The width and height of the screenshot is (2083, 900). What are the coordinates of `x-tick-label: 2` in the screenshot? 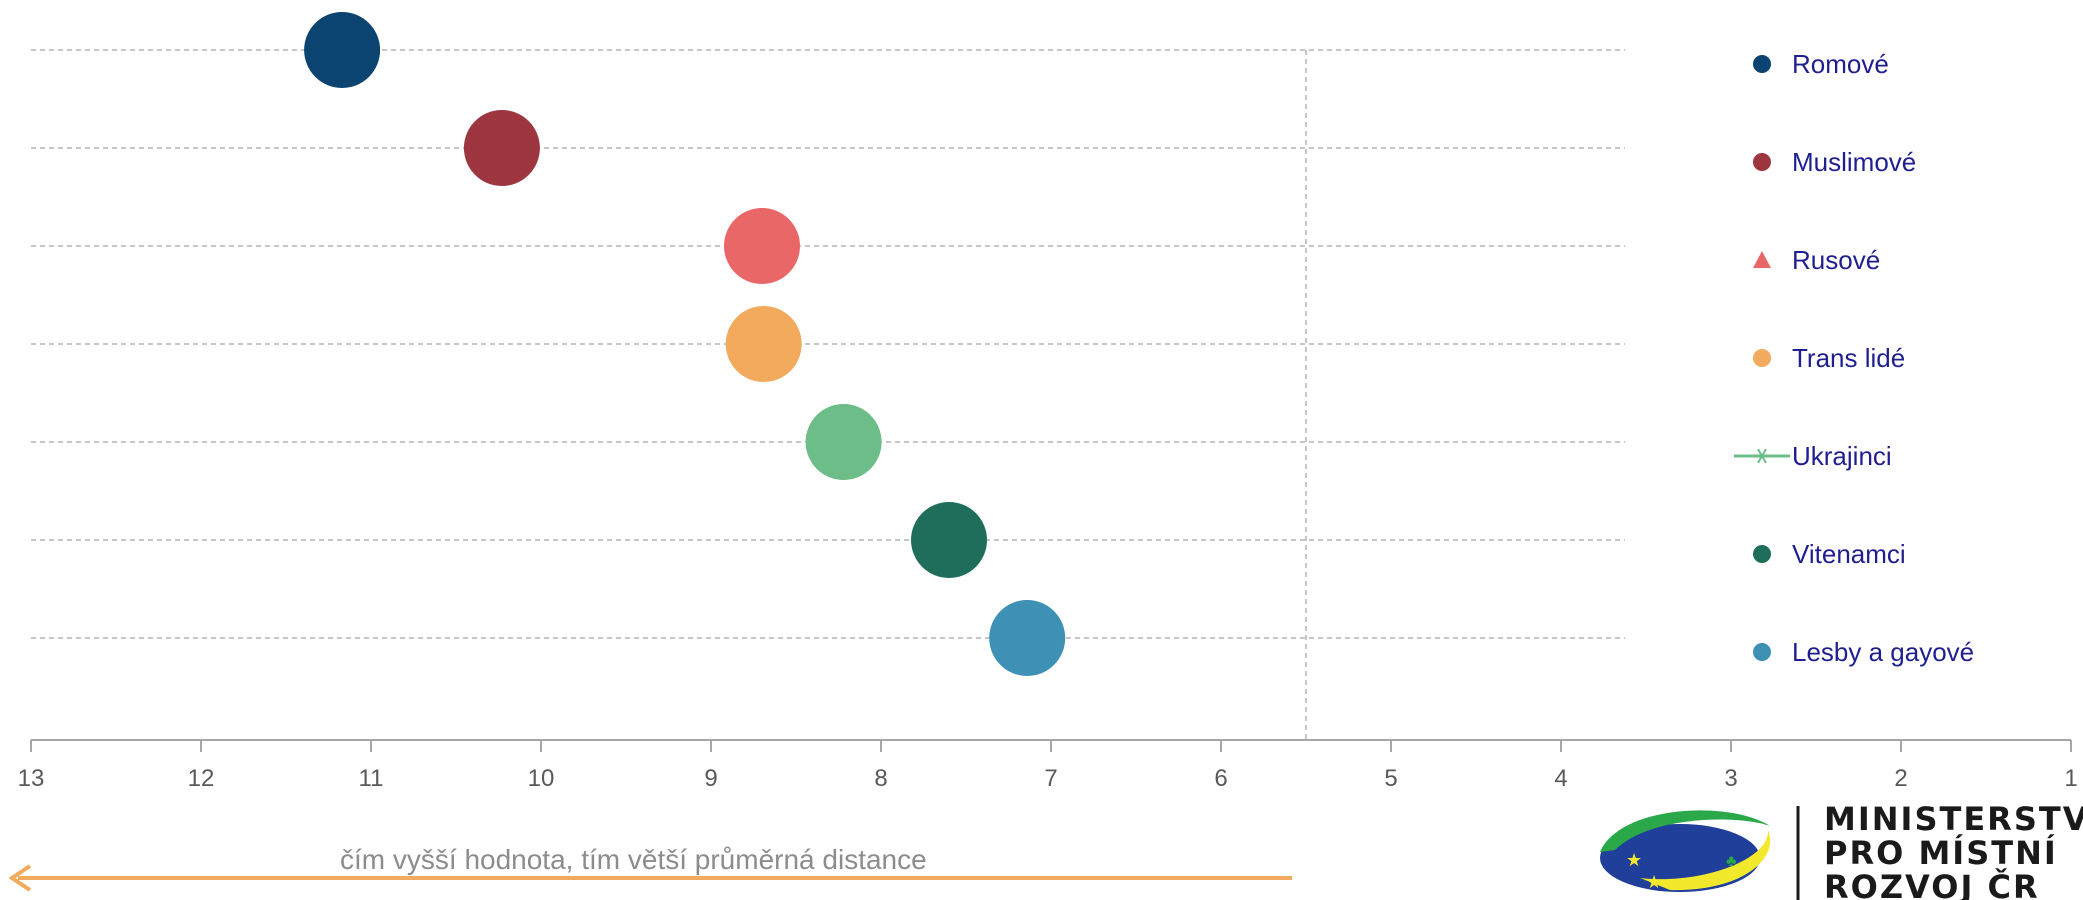 It's located at (1900, 778).